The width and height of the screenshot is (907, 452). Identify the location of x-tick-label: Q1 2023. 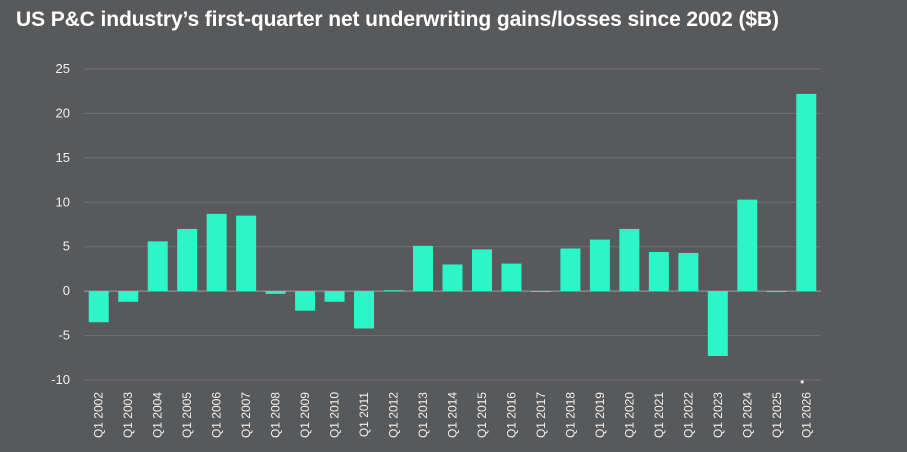
(718, 415).